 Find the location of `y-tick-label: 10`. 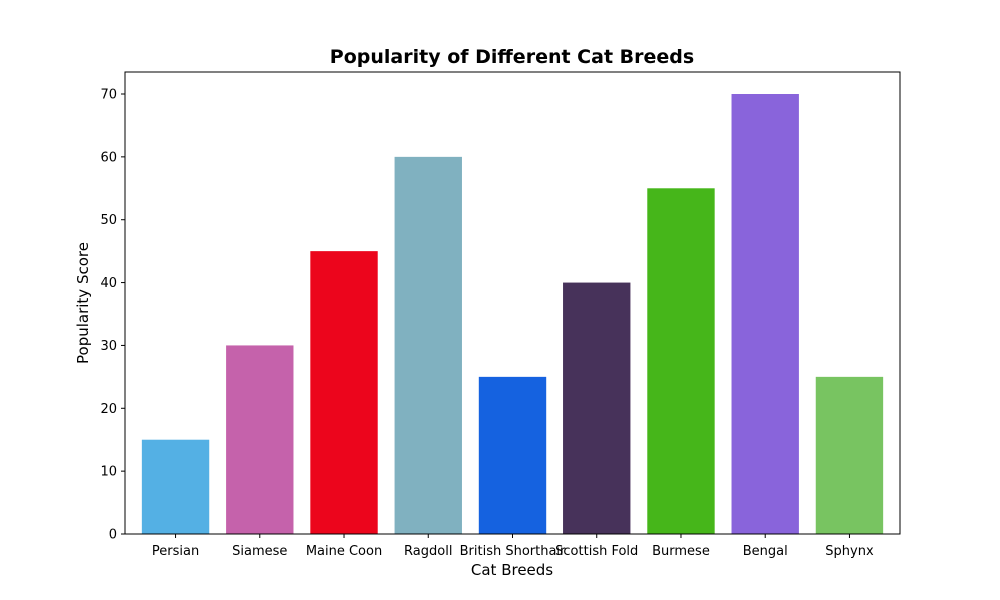

y-tick-label: 10 is located at coordinates (108, 472).